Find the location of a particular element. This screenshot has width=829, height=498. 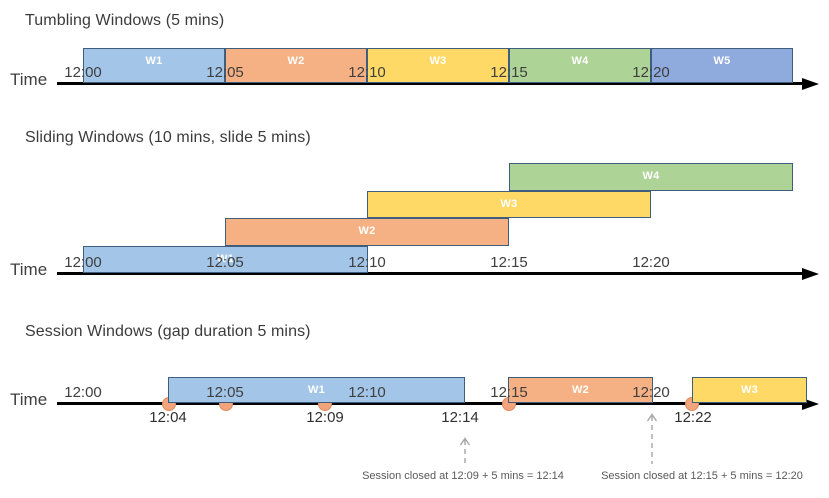

section-title-tumbling: Tumbling Windows (5 mins) is located at coordinates (125, 20).